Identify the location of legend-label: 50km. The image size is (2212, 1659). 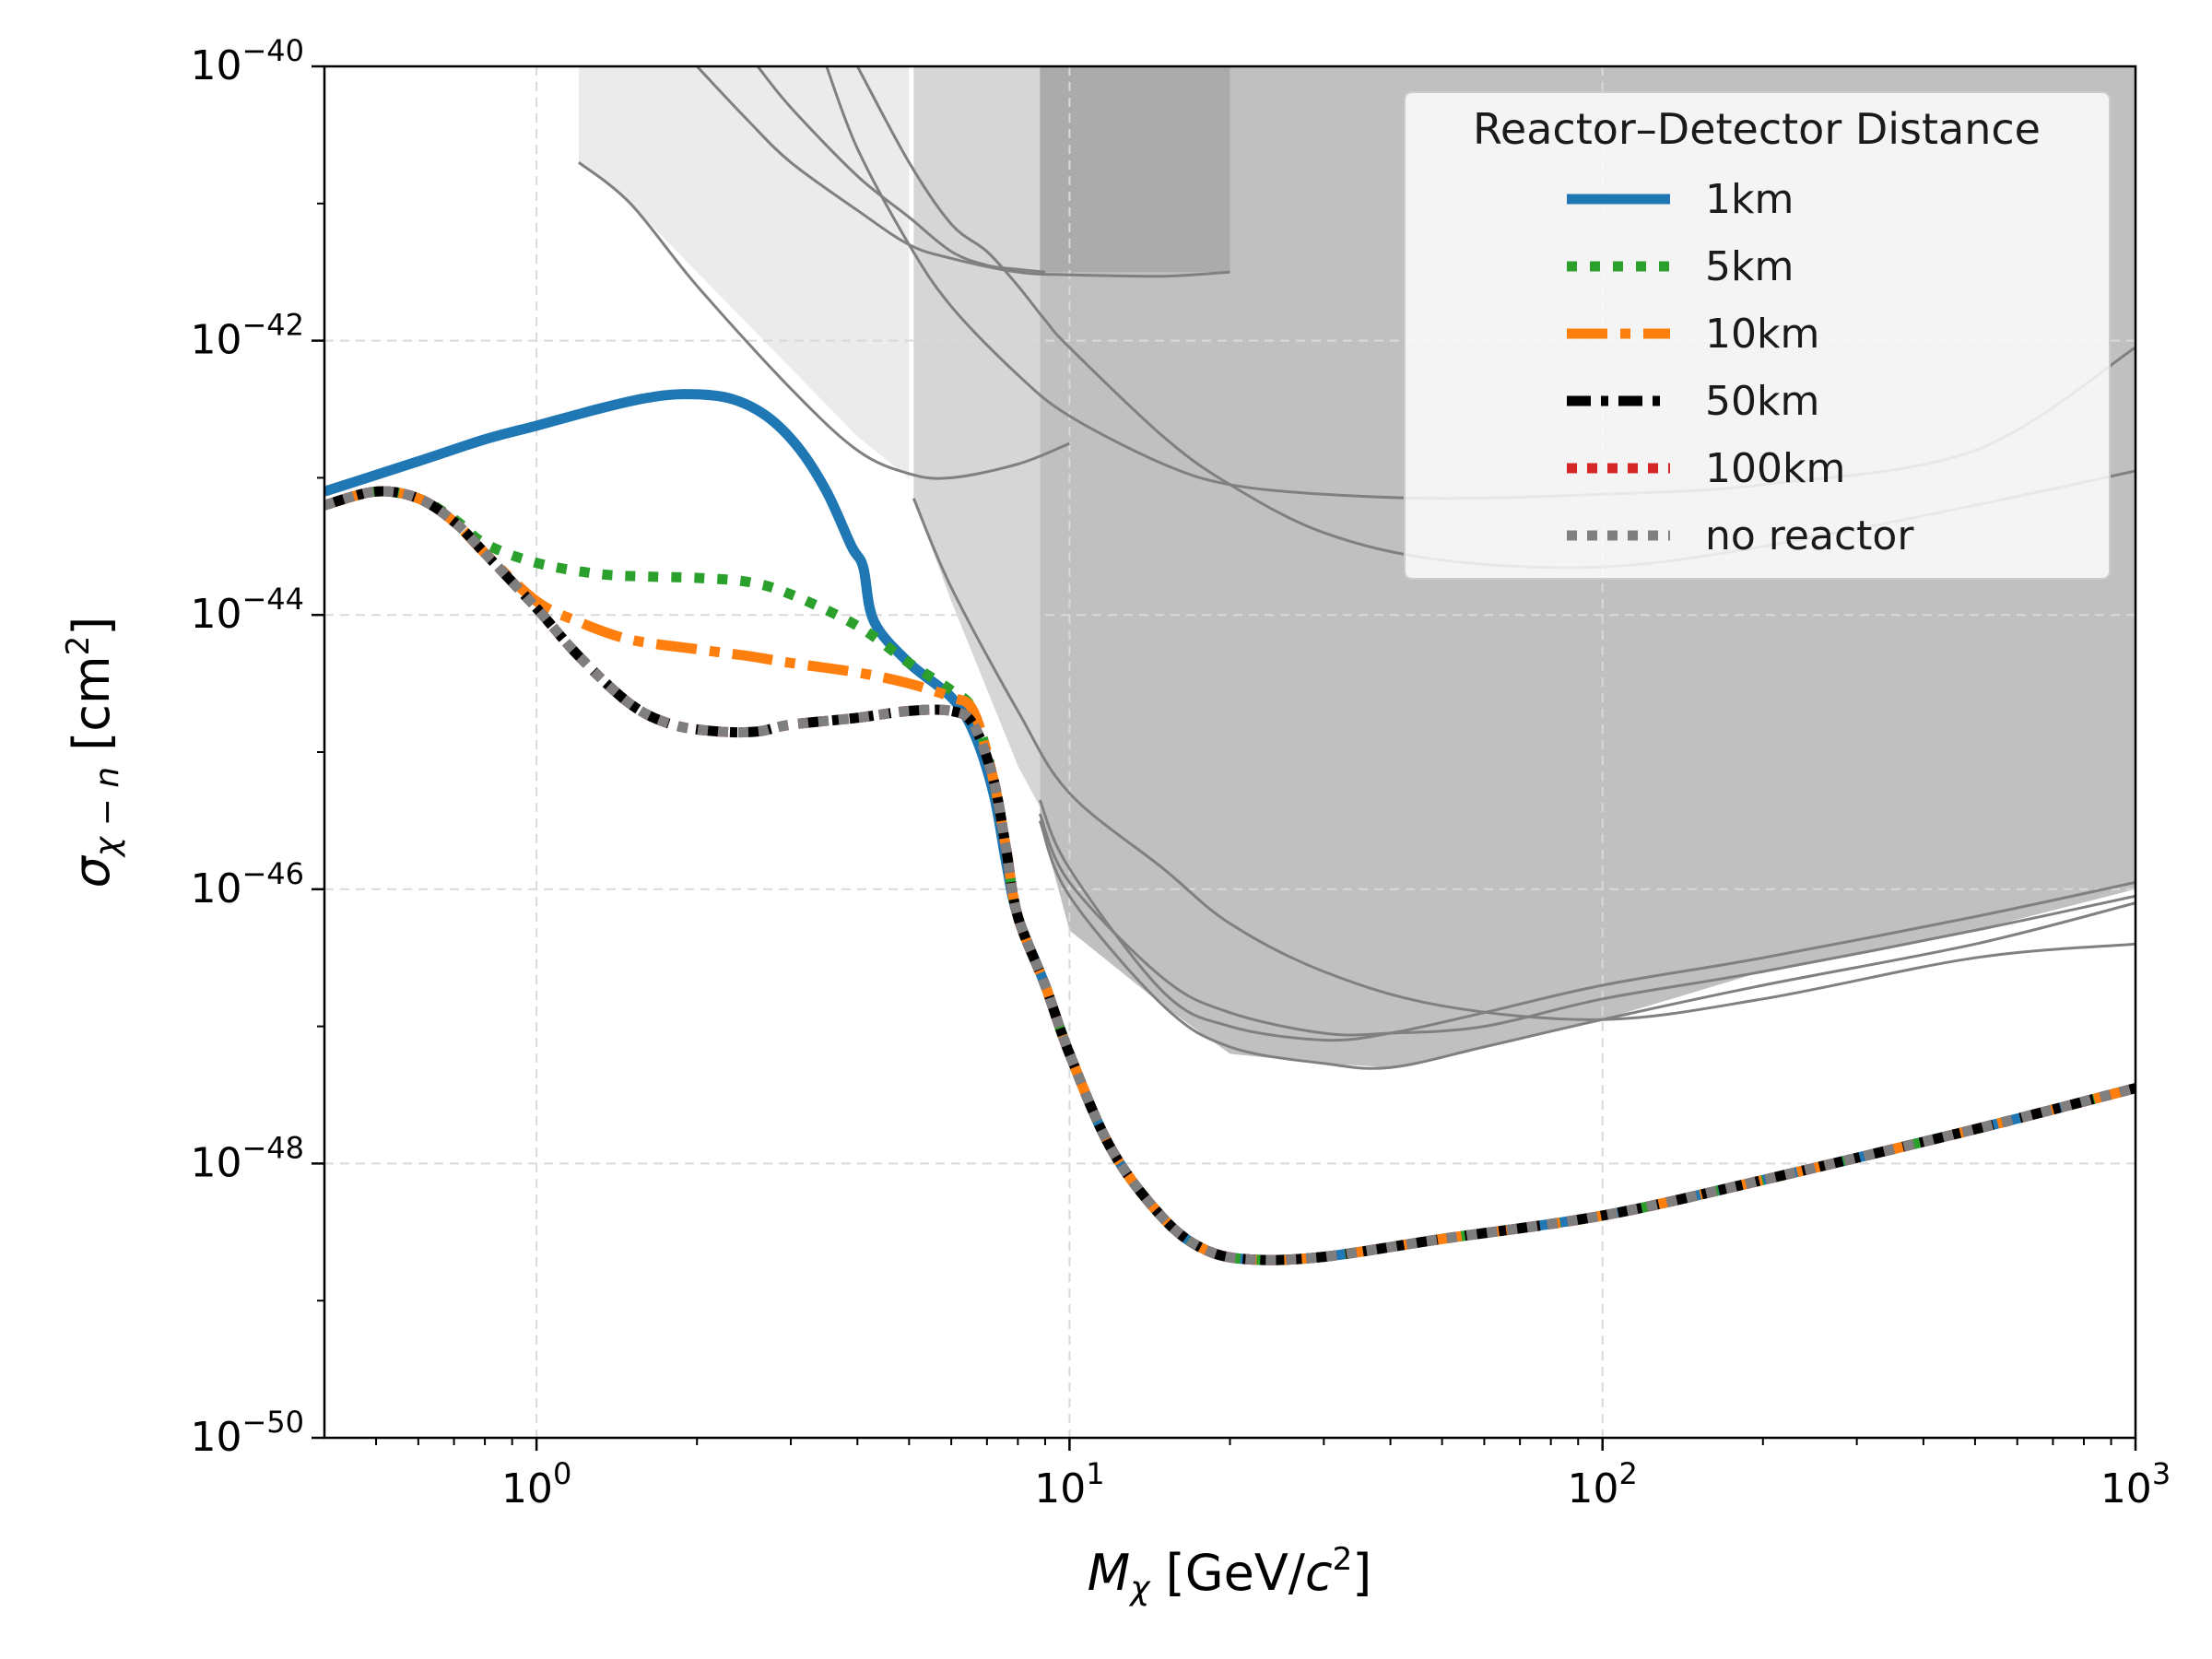
(1762, 401).